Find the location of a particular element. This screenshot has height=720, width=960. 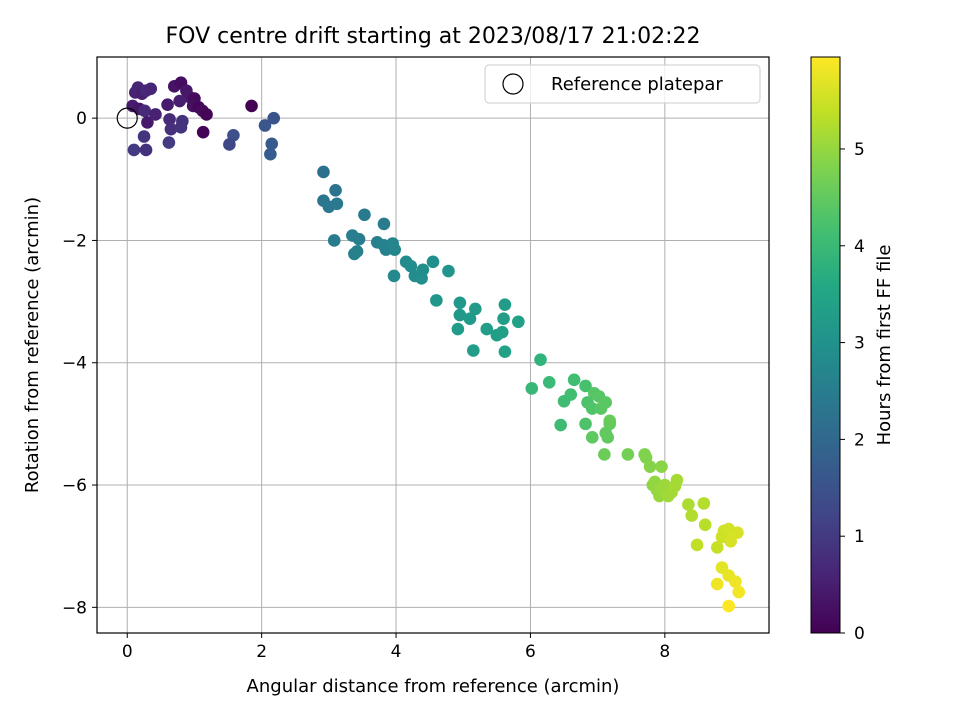

x-tick-label: 2 is located at coordinates (261, 652).